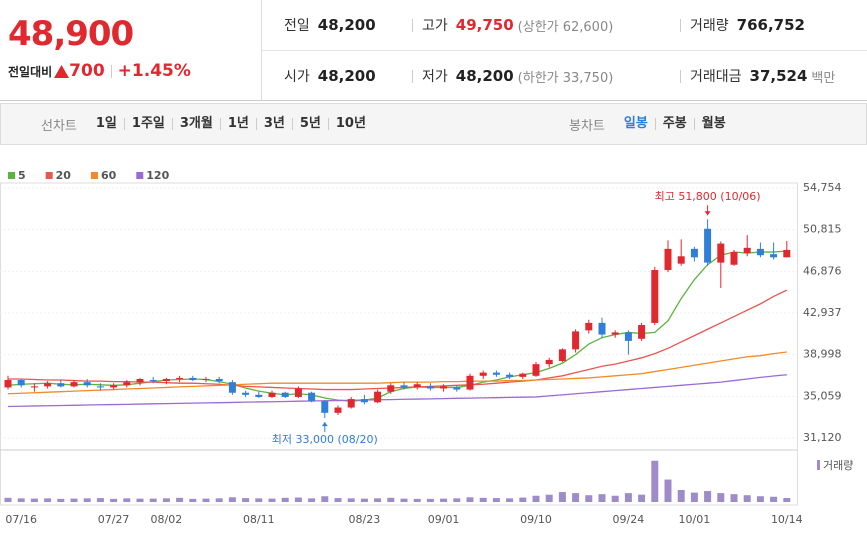  Describe the element at coordinates (709, 26) in the screenshot. I see `stat-label: 거래량` at that location.